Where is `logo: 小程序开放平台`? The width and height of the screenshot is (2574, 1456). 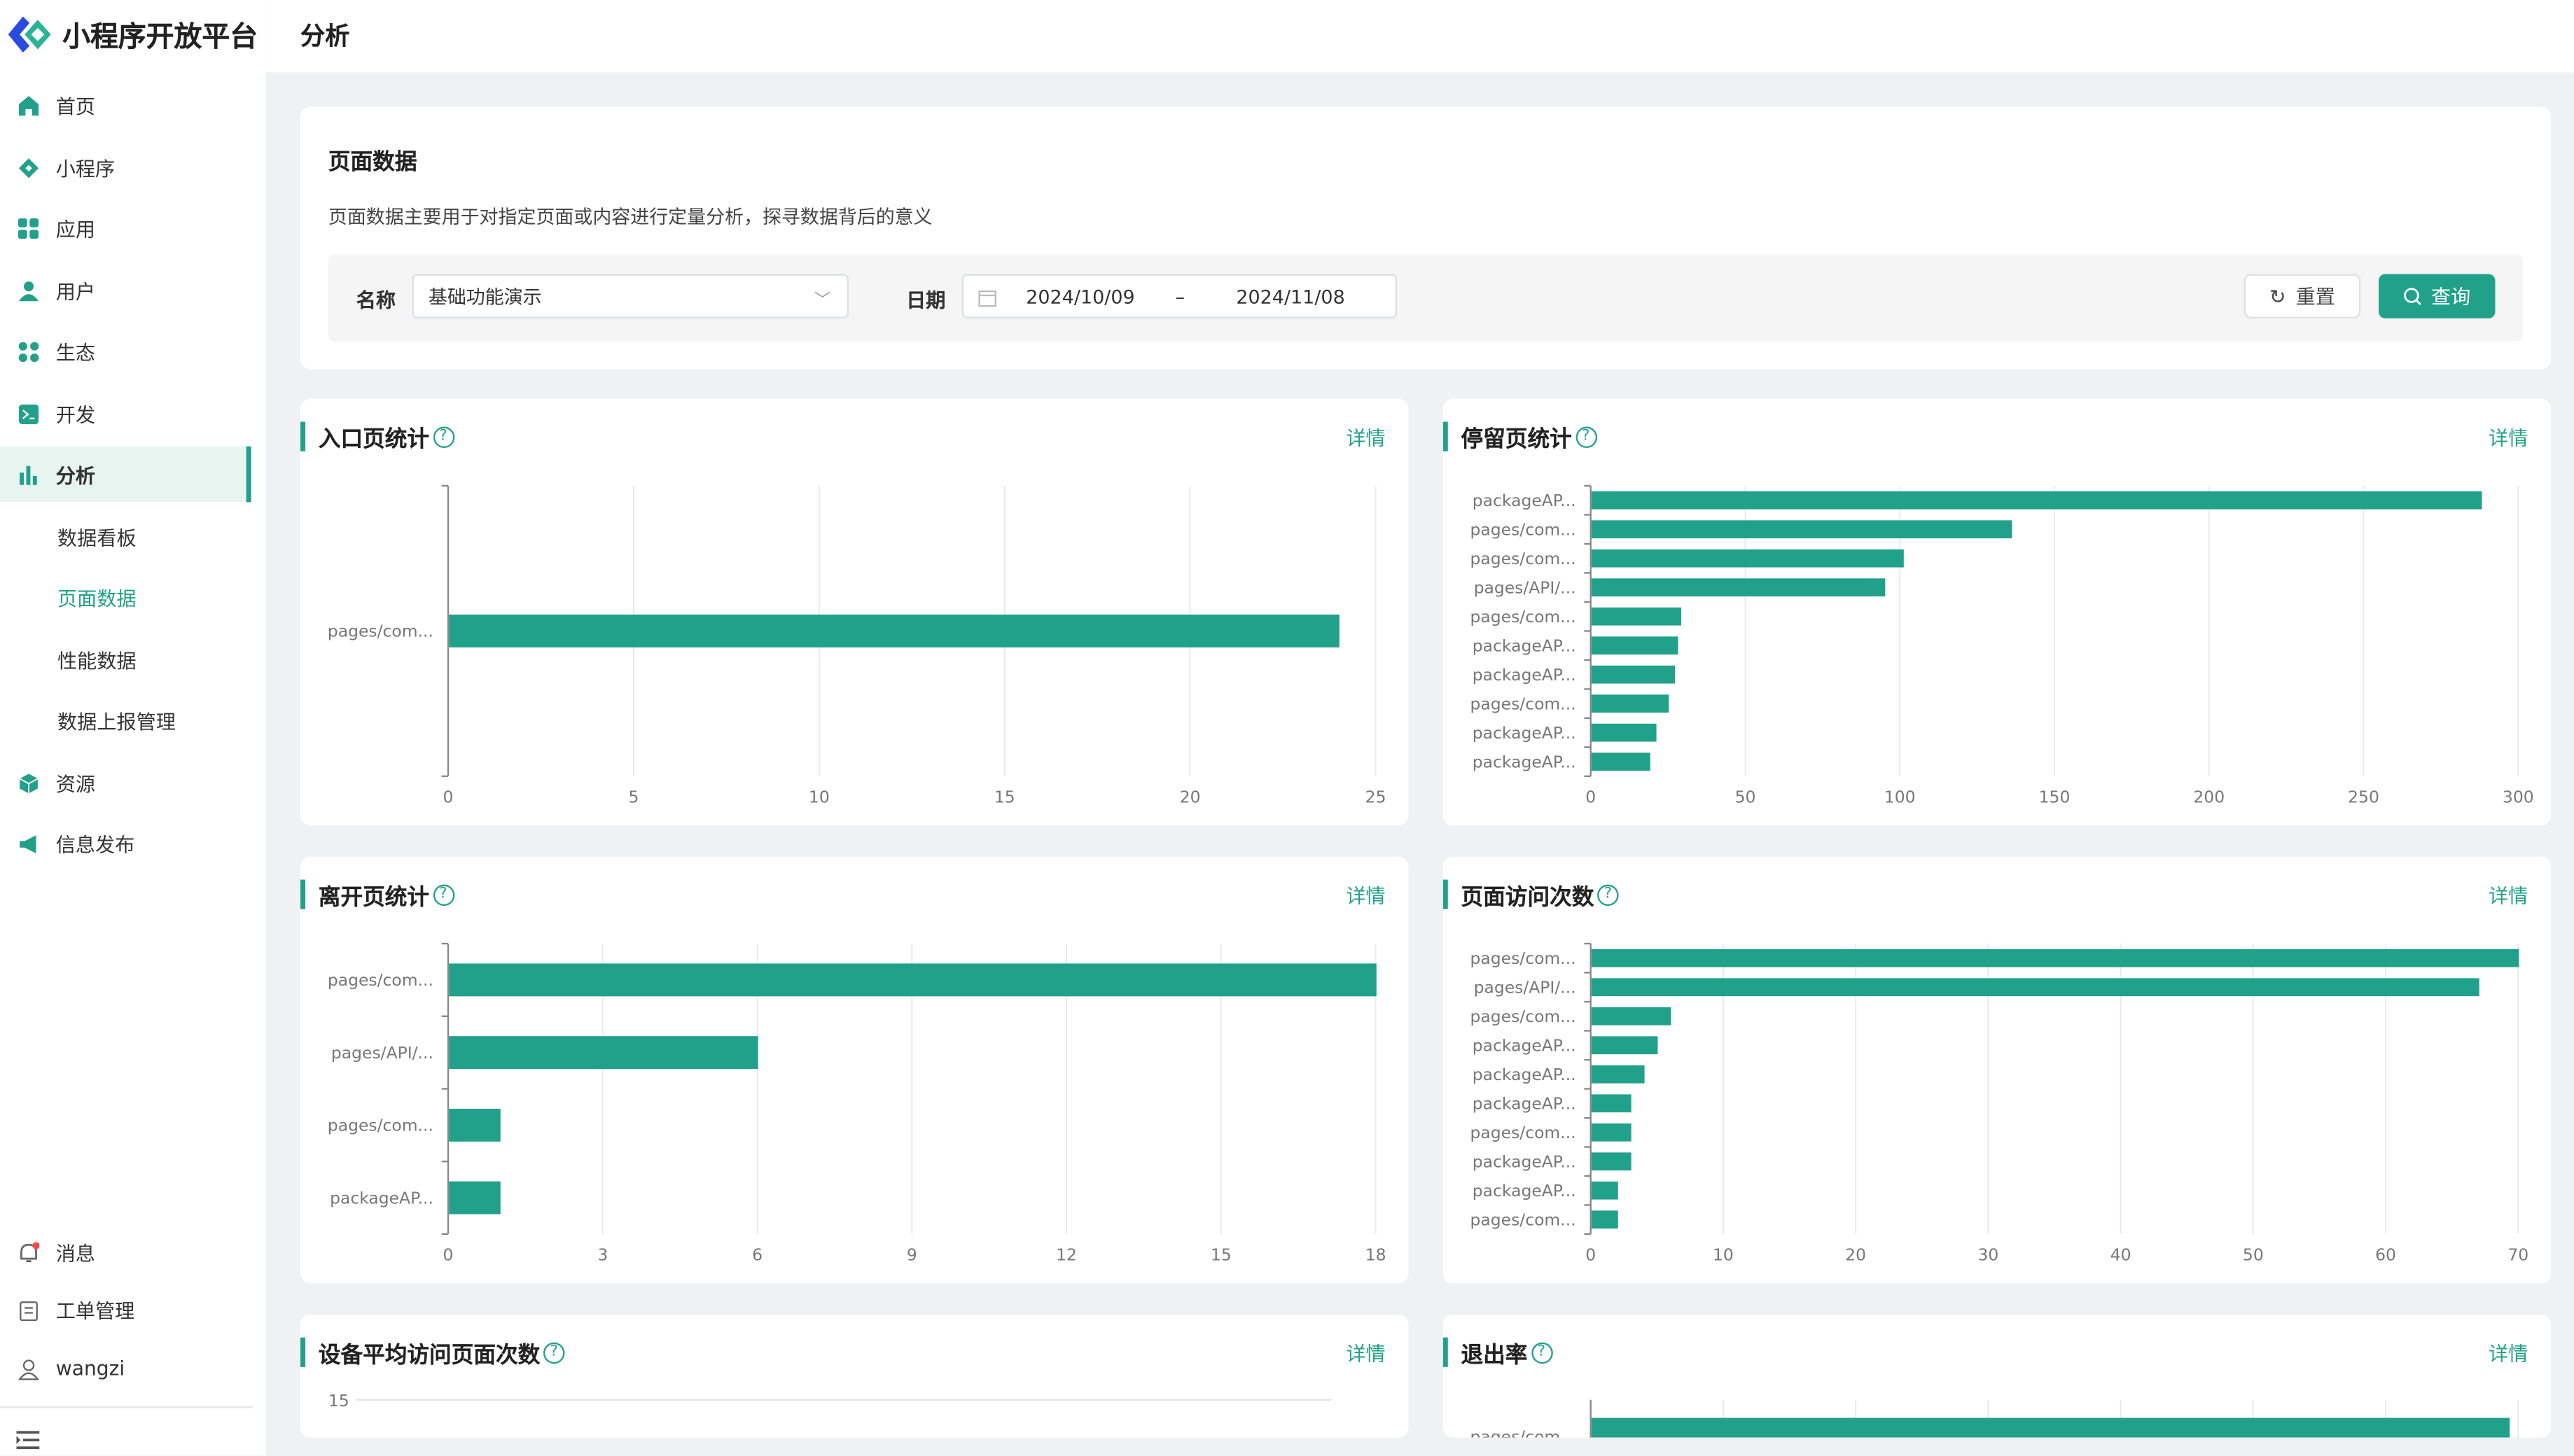
logo: 小程序开放平台 is located at coordinates (132, 33).